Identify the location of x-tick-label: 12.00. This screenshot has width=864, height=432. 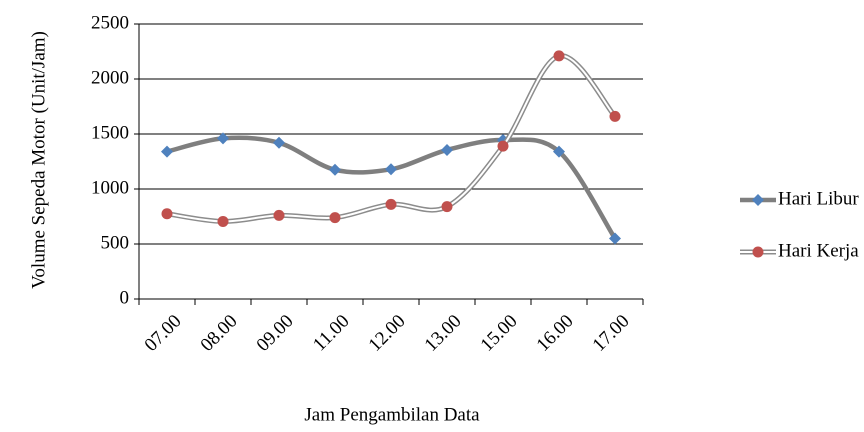
(387, 333).